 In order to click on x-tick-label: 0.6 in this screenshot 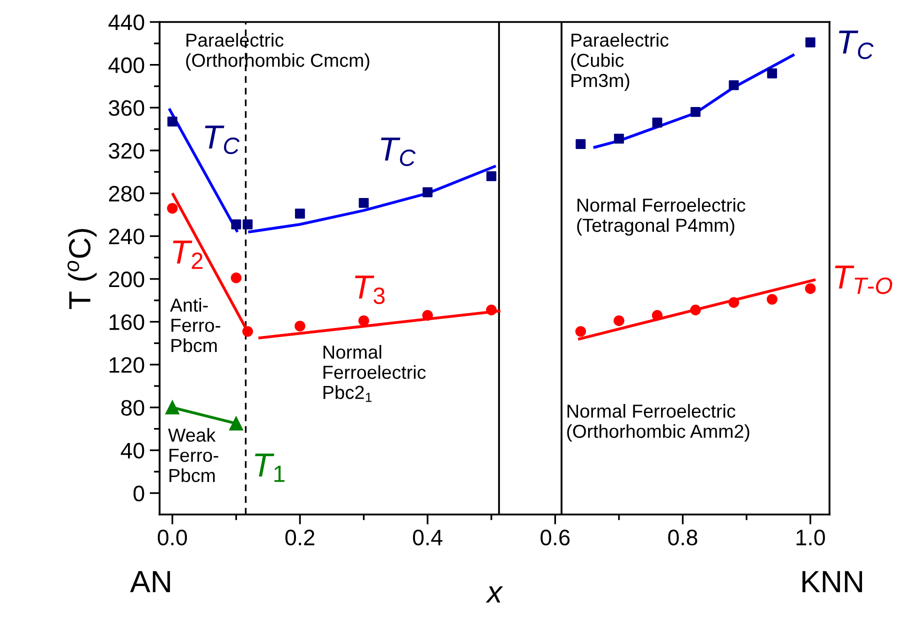, I will do `click(555, 538)`.